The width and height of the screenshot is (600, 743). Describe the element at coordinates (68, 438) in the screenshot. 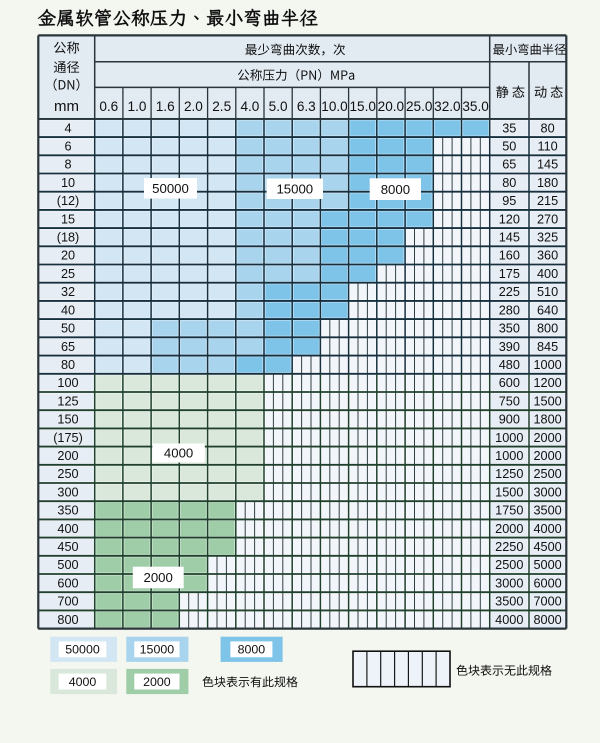

I see `svg-text: (175)` at that location.